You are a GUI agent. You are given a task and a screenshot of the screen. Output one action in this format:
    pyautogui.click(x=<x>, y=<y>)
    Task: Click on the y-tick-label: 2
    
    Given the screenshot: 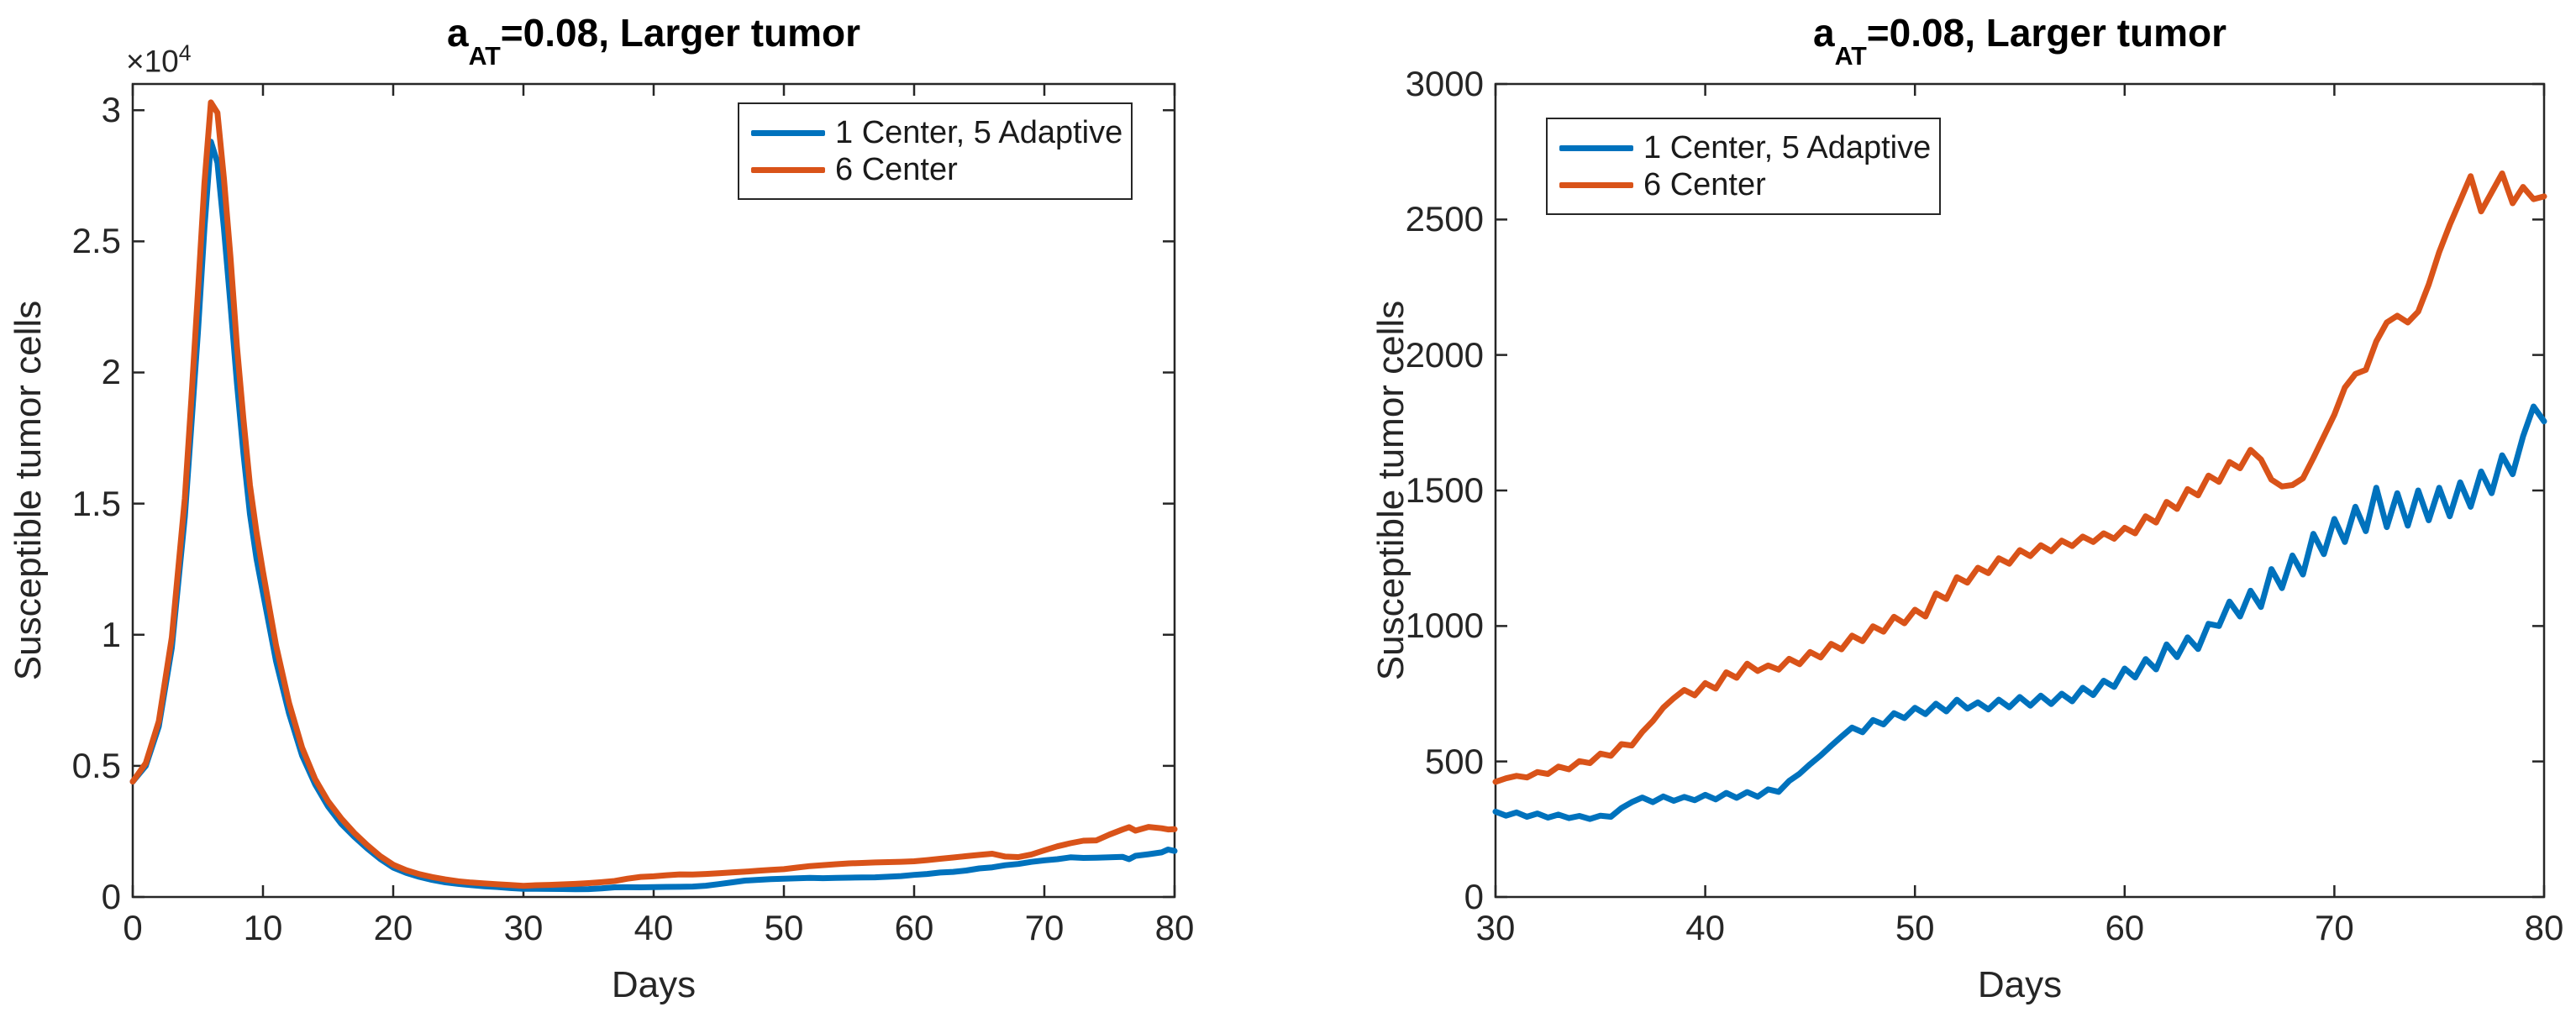 What is the action you would take?
    pyautogui.click(x=111, y=372)
    